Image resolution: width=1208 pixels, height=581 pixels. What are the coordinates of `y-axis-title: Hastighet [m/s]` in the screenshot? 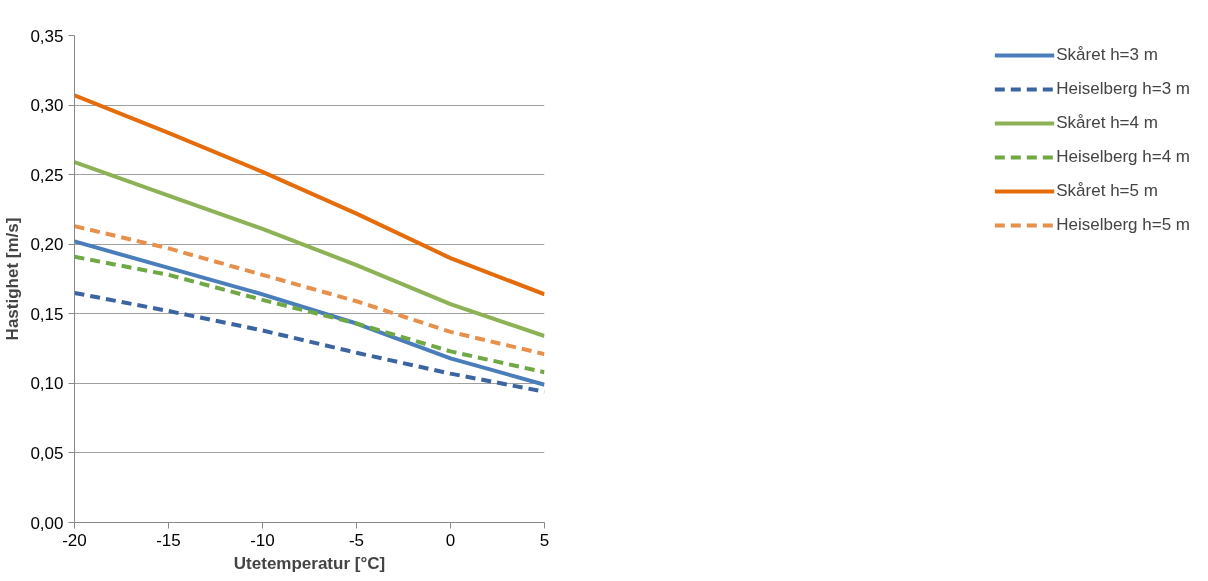 It's located at (13, 279).